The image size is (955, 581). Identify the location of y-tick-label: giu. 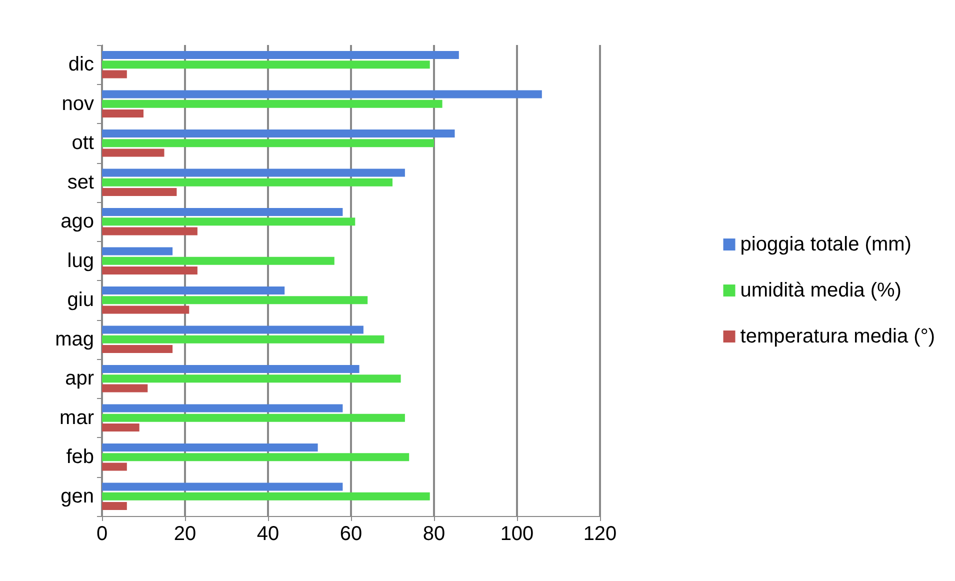
(80, 300).